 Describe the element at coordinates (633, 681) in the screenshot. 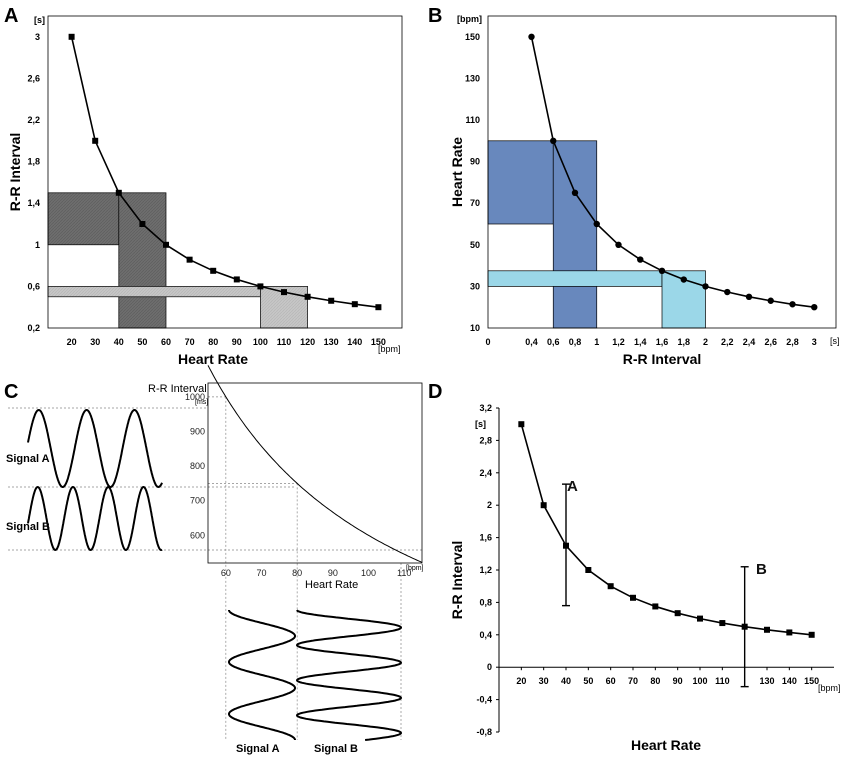

I see `x-tick-label: 70` at that location.